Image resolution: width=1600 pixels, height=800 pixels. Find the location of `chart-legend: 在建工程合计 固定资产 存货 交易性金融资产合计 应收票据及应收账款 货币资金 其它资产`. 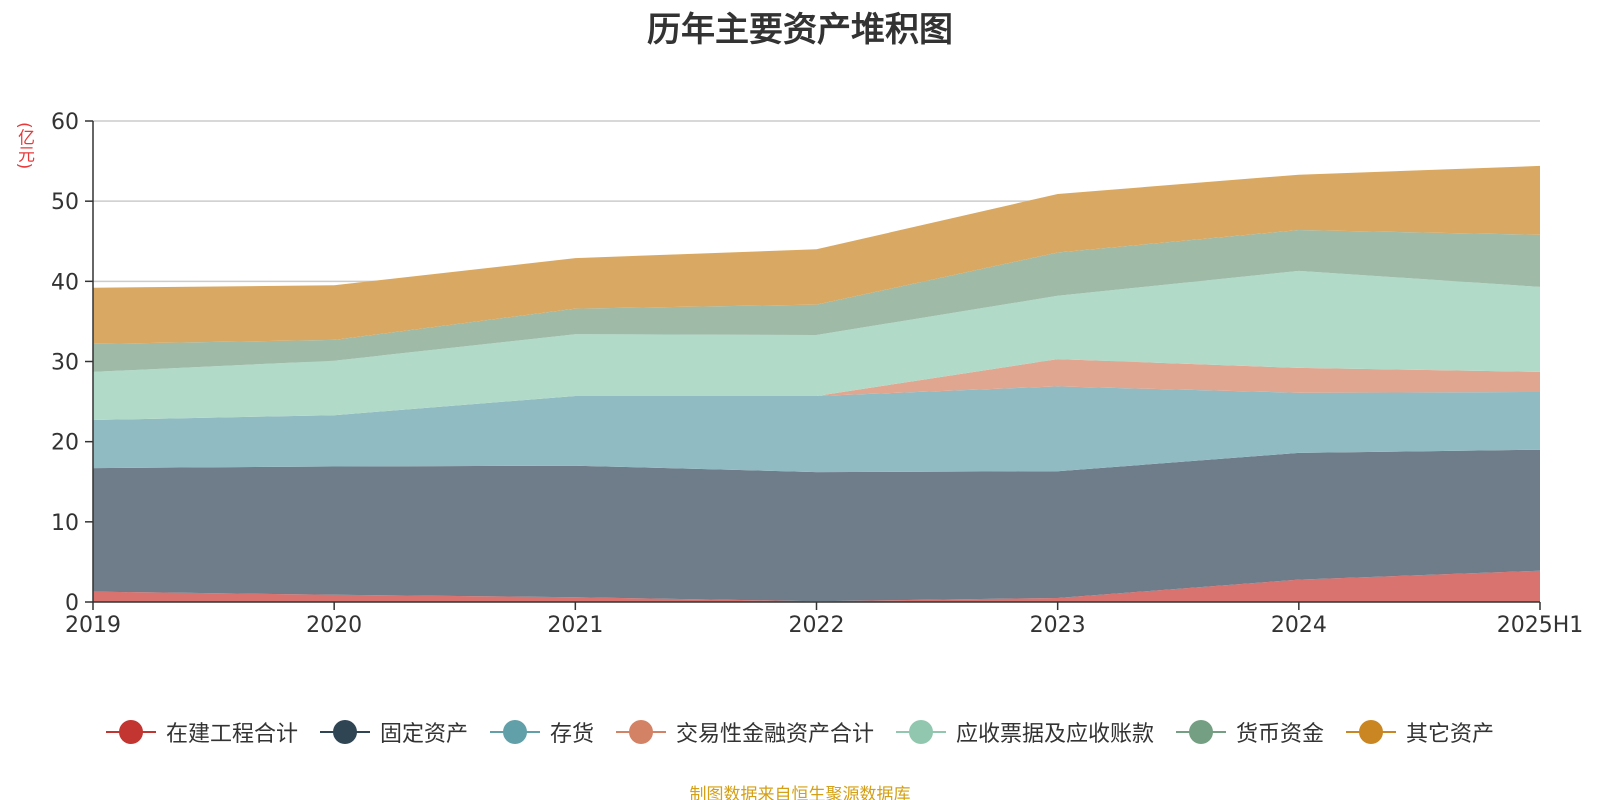

chart-legend: 在建工程合计 固定资产 存货 交易性金融资产合计 应收票据及应收账款 货币资金 其它资产 is located at coordinates (800, 732).